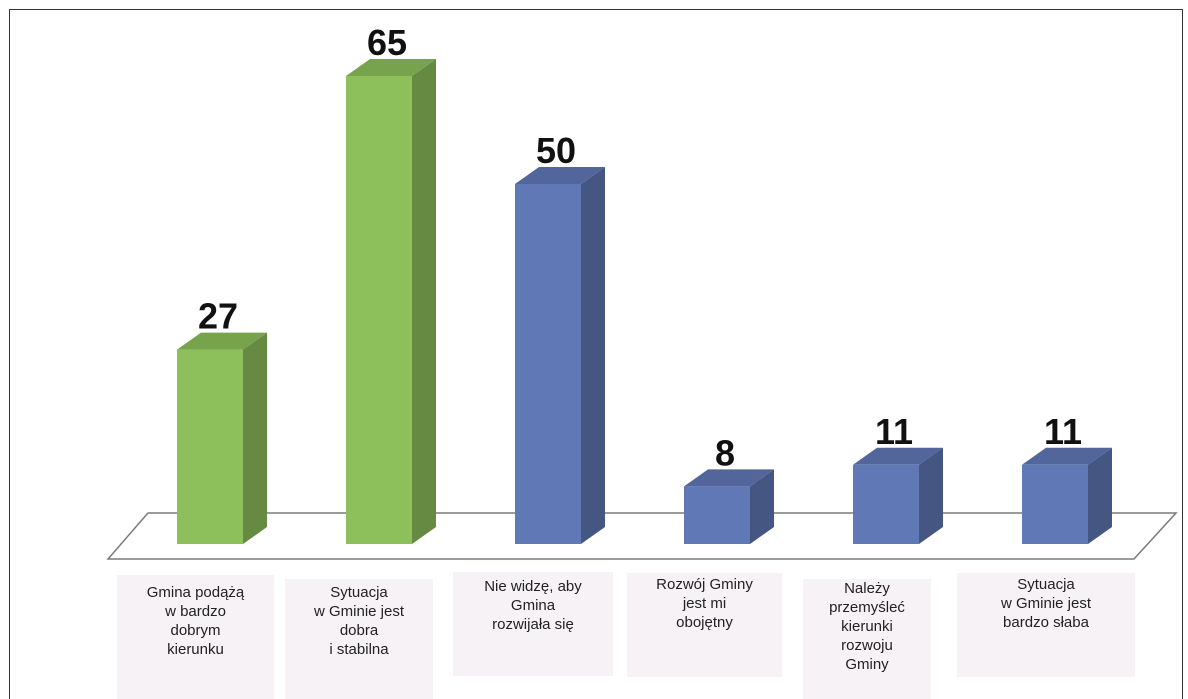  I want to click on category-label-box: Należy przemyśleć kierunki rozwoju Gminy, so click(867, 639).